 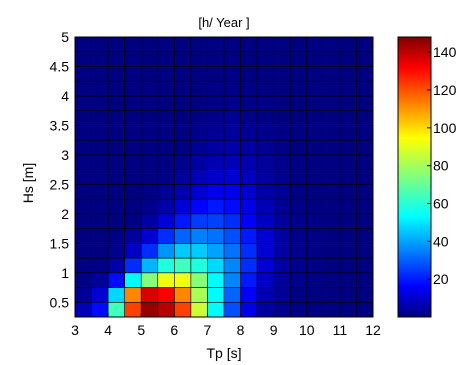 I want to click on x-tick-label: 8, so click(x=241, y=330).